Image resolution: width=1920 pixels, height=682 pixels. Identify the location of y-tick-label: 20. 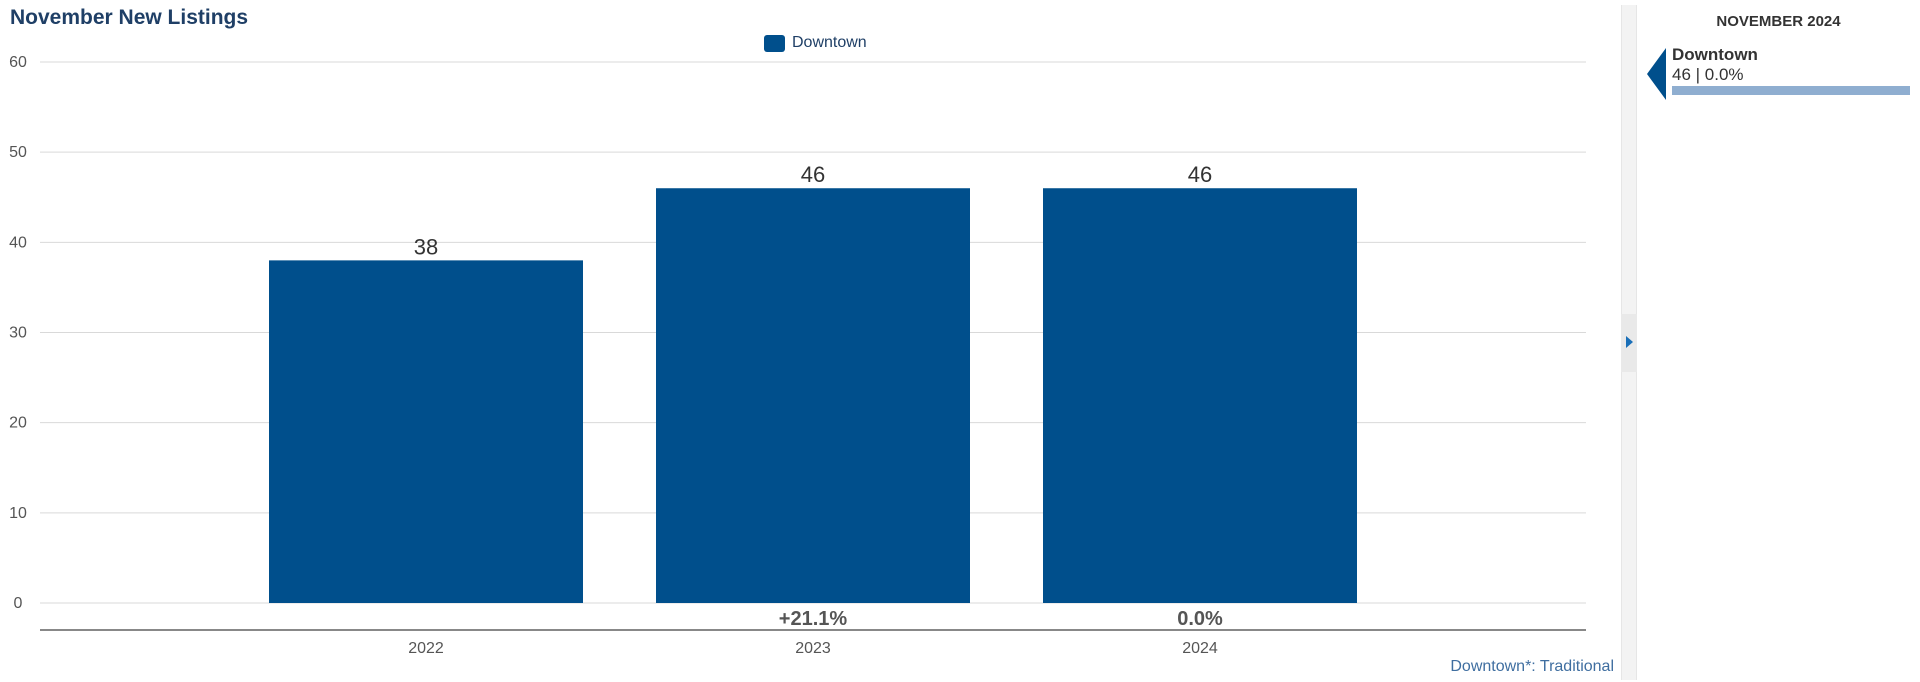
(18, 423).